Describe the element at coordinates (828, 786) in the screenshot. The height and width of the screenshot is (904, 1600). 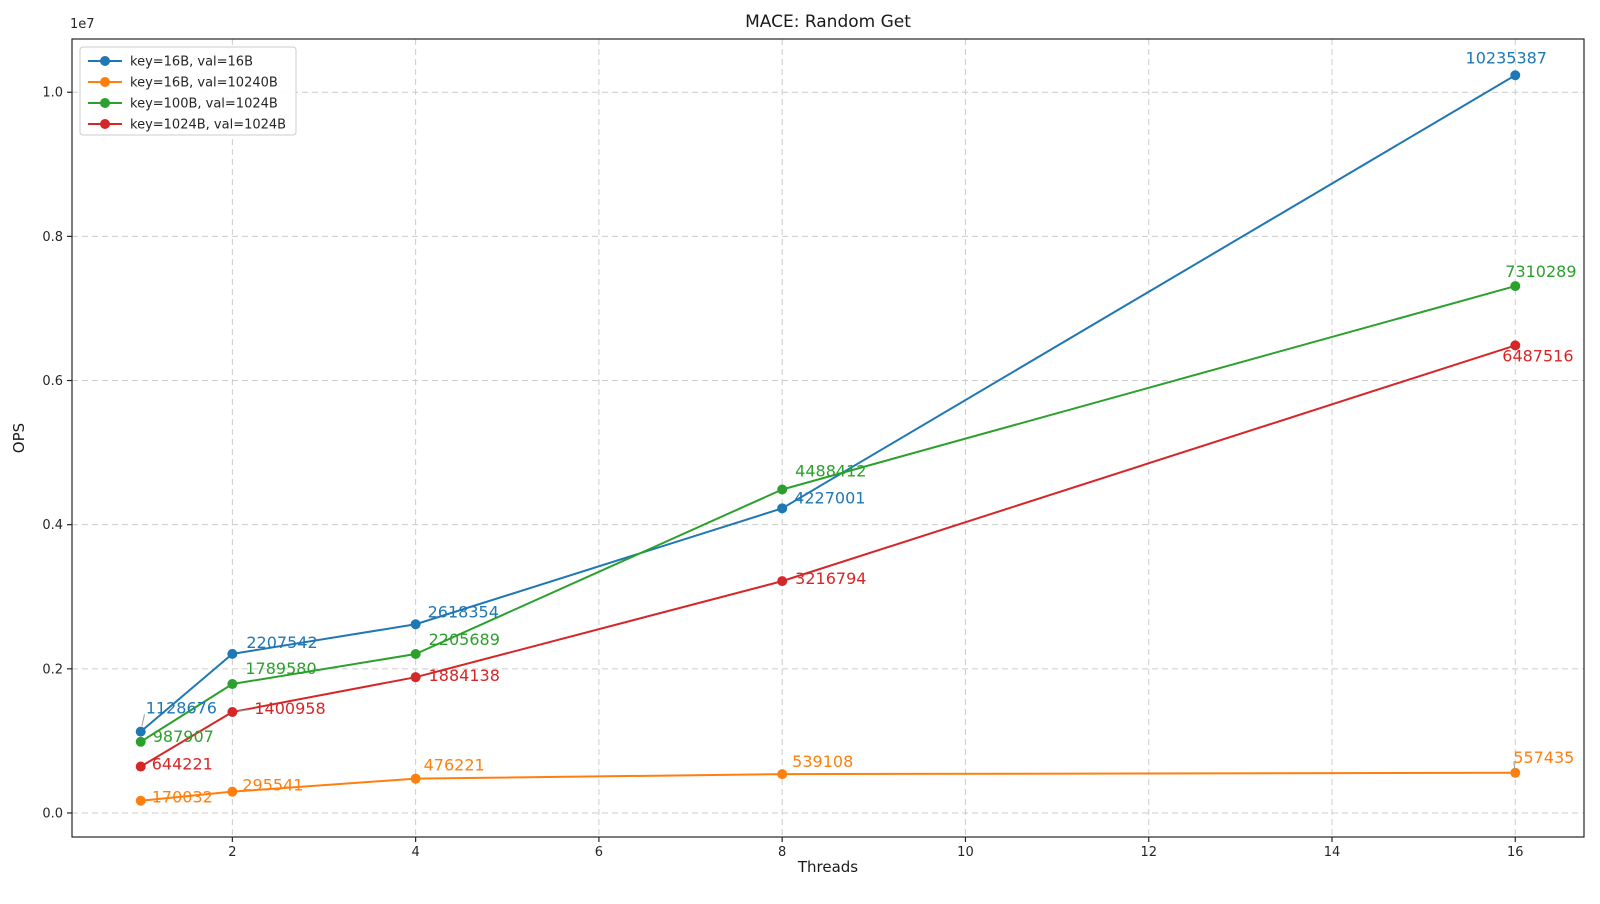
I see `series-line` at that location.